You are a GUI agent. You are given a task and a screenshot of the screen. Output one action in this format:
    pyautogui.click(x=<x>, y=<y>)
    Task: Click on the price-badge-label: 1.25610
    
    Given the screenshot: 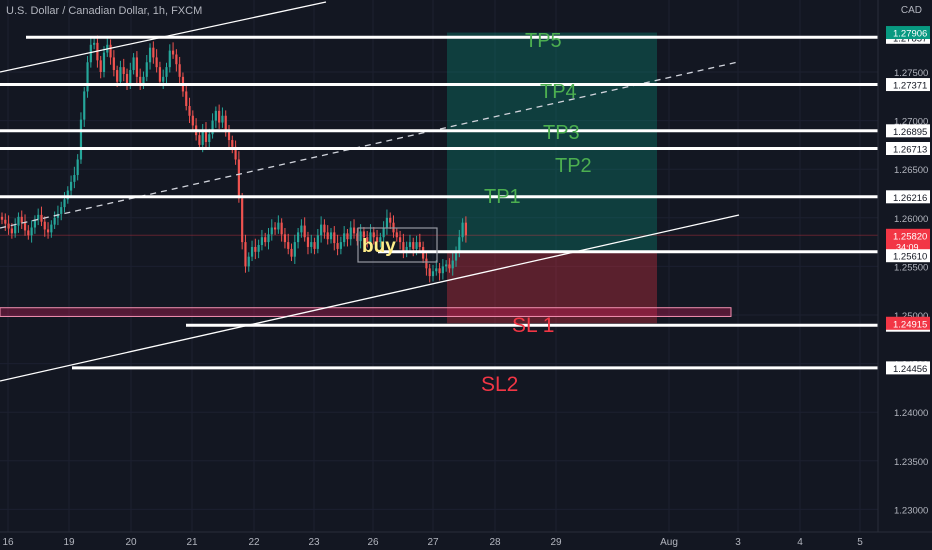 What is the action you would take?
    pyautogui.click(x=910, y=257)
    